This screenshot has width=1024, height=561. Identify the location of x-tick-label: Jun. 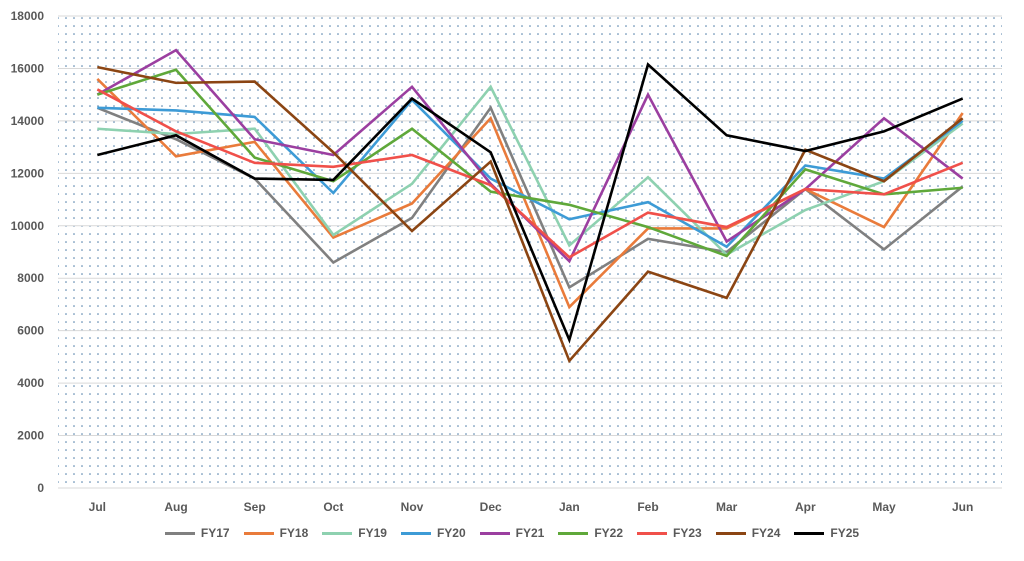
(962, 507).